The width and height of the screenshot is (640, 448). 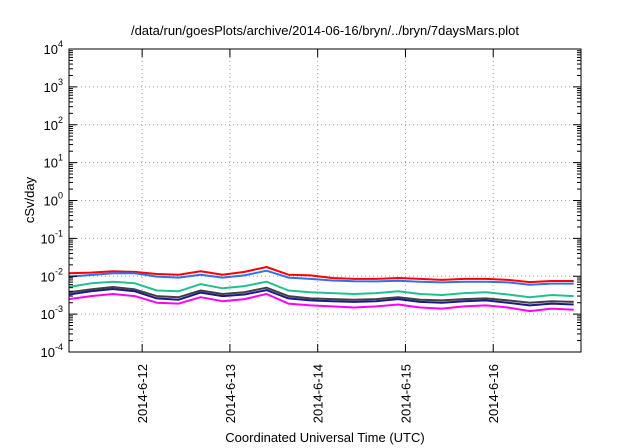 I want to click on y-tick-labels: 10⁻⁴ 10⁻³ 10⁻² 10⁻¹ 10⁰ 10¹ 10² 10³ 10⁴, so click(x=52, y=199).